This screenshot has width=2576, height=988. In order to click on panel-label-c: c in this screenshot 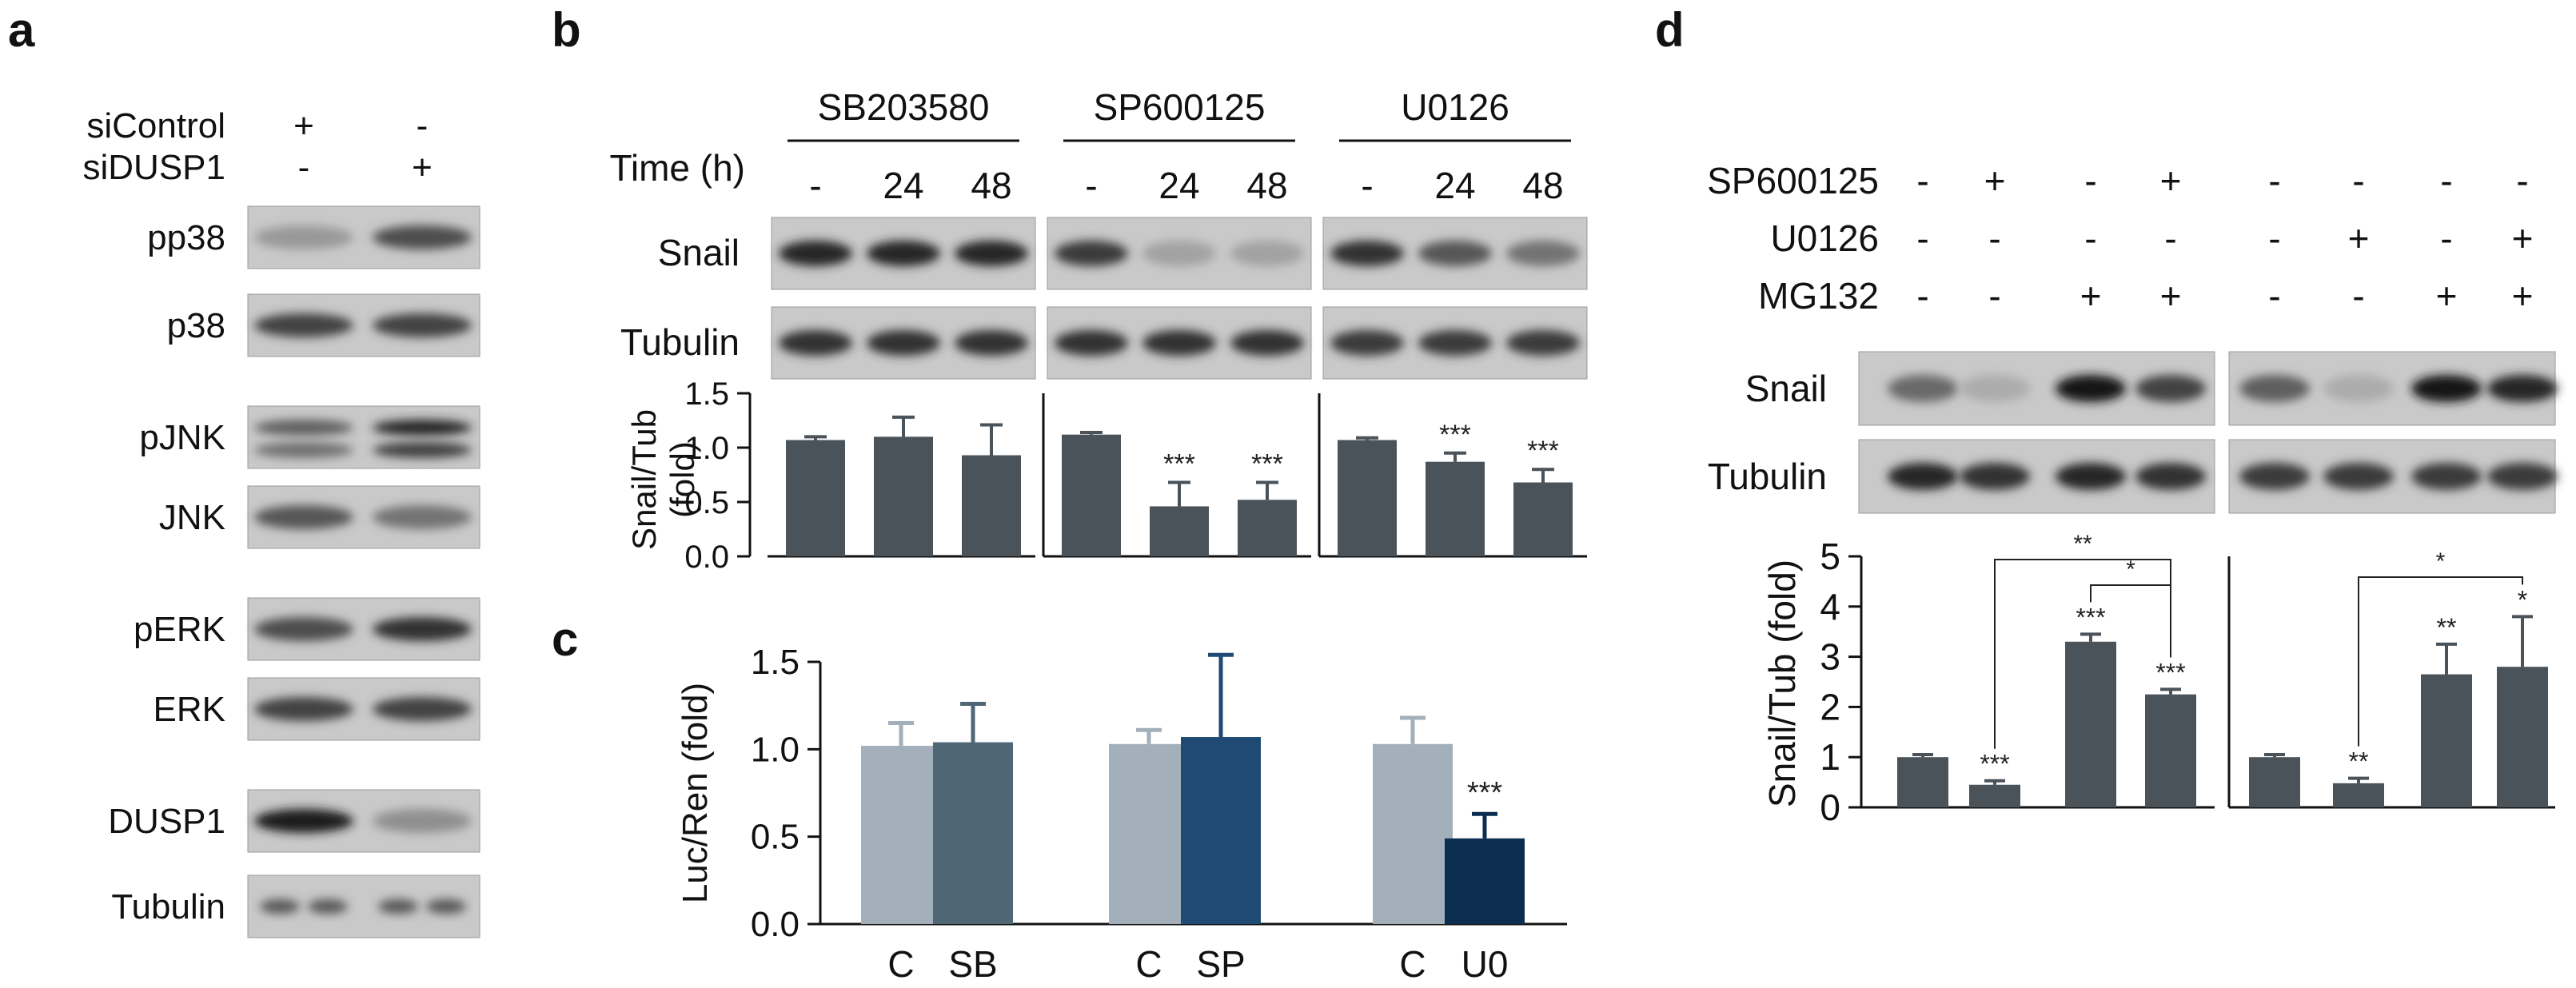, I will do `click(565, 639)`.